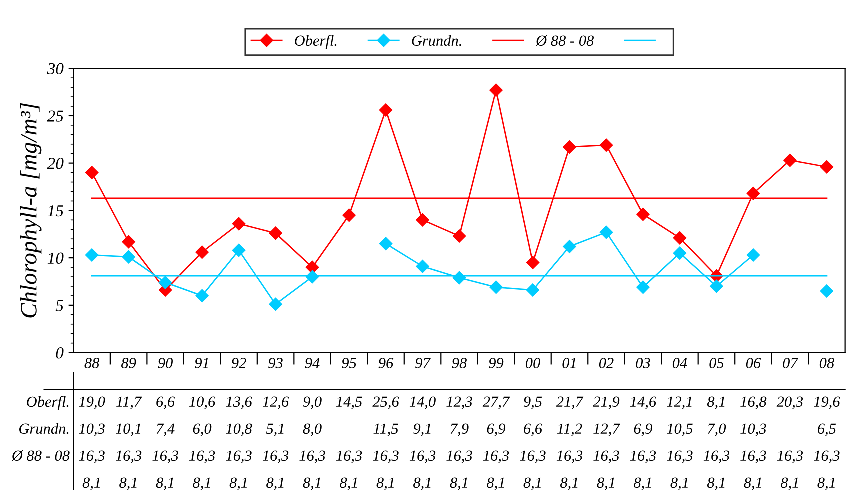  Describe the element at coordinates (129, 403) in the screenshot. I see `data-label: 11,7` at that location.